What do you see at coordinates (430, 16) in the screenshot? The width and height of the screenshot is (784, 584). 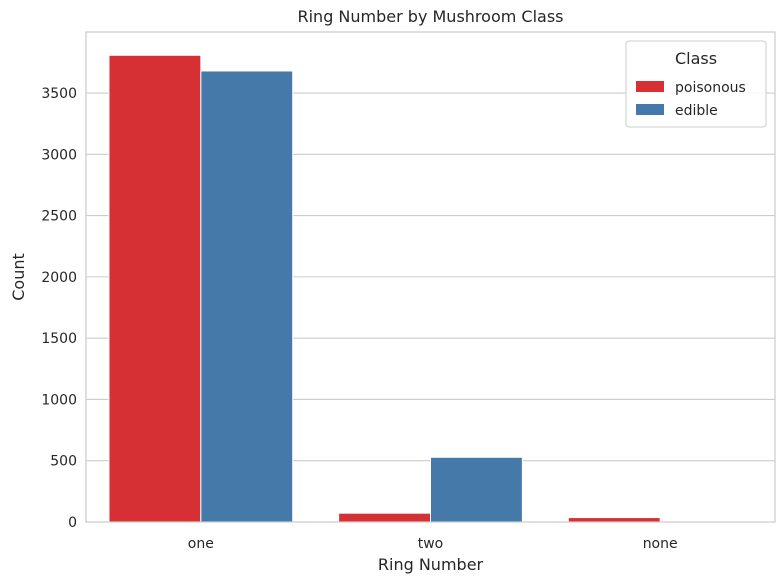 I see `chart-title: Ring Number by Mushroom Class` at bounding box center [430, 16].